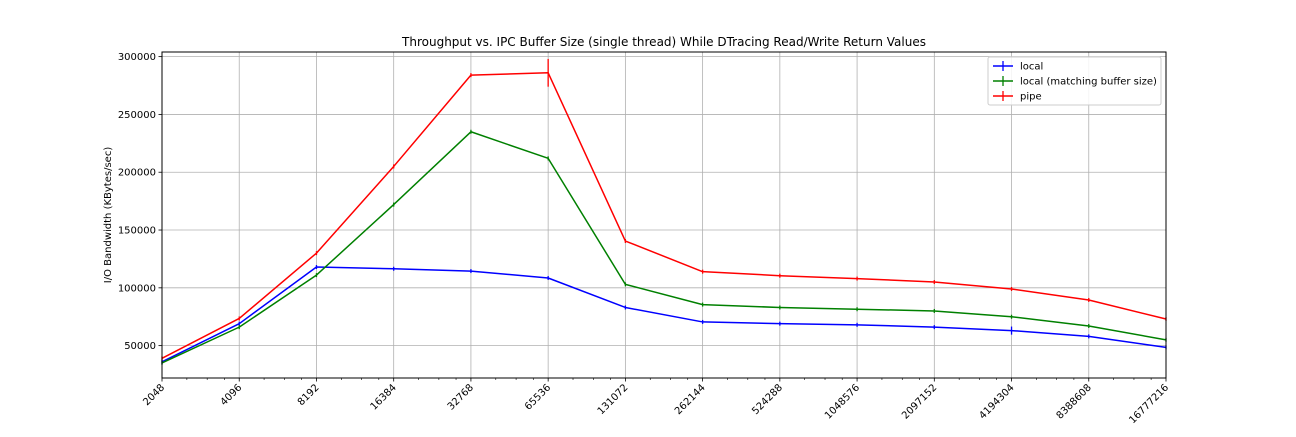 The image size is (1296, 437). Describe the element at coordinates (140, 346) in the screenshot. I see `y-tick-label: 50000` at that location.